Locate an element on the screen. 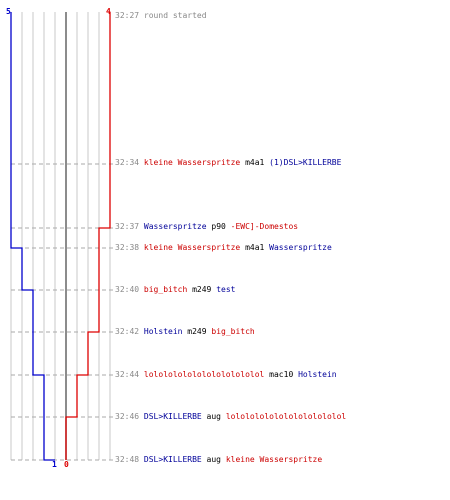 The height and width of the screenshot is (500, 450). log-time: 32:42 is located at coordinates (127, 331).